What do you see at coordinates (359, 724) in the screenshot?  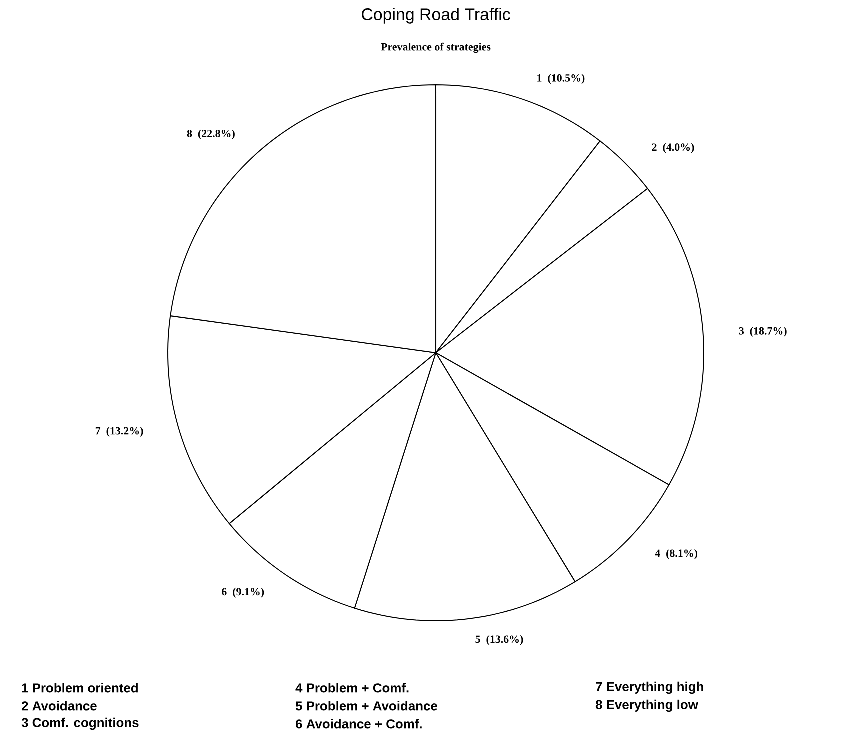 I see `text: 6 Avoidance + Comf.` at bounding box center [359, 724].